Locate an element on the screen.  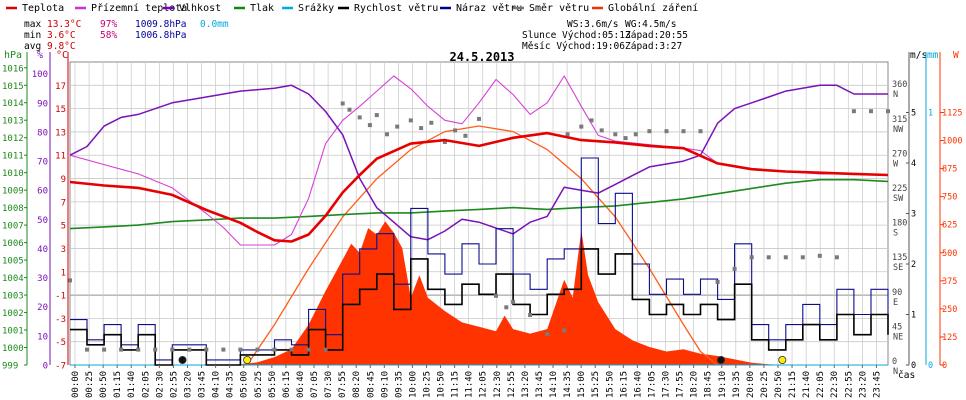
tick-label-hpa: 1005 is located at coordinates (13, 262).